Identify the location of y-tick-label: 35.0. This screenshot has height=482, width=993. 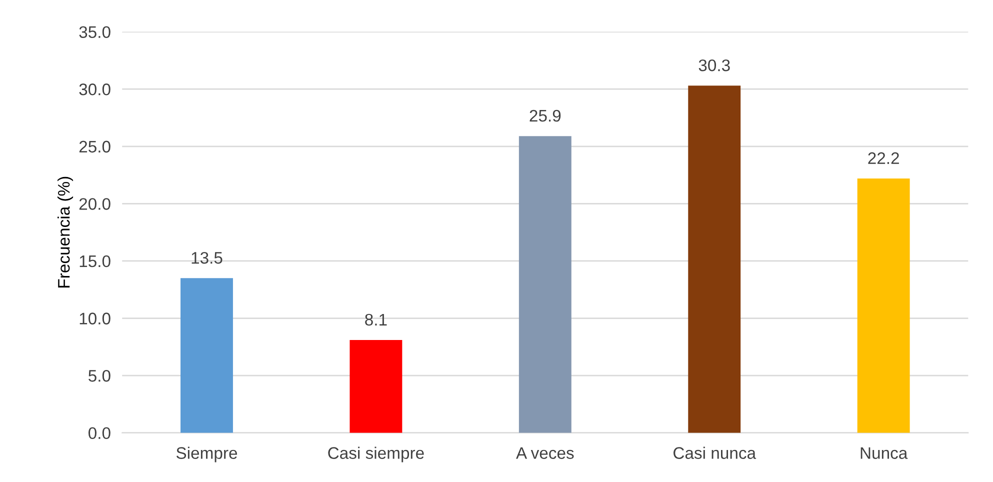
(94, 32).